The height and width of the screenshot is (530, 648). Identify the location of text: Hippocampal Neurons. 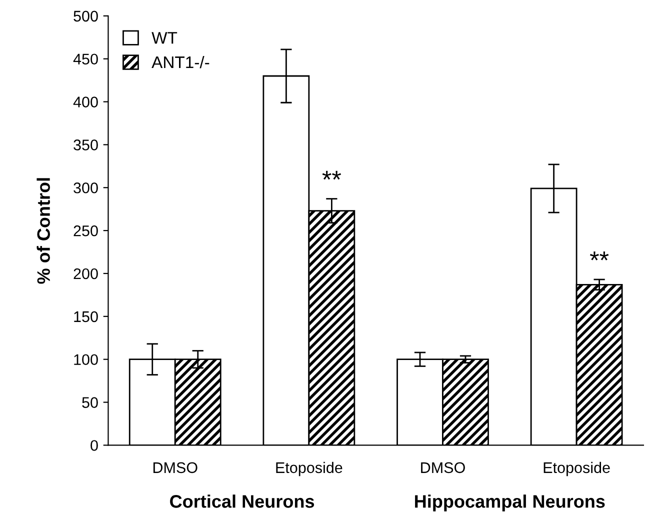
(510, 503).